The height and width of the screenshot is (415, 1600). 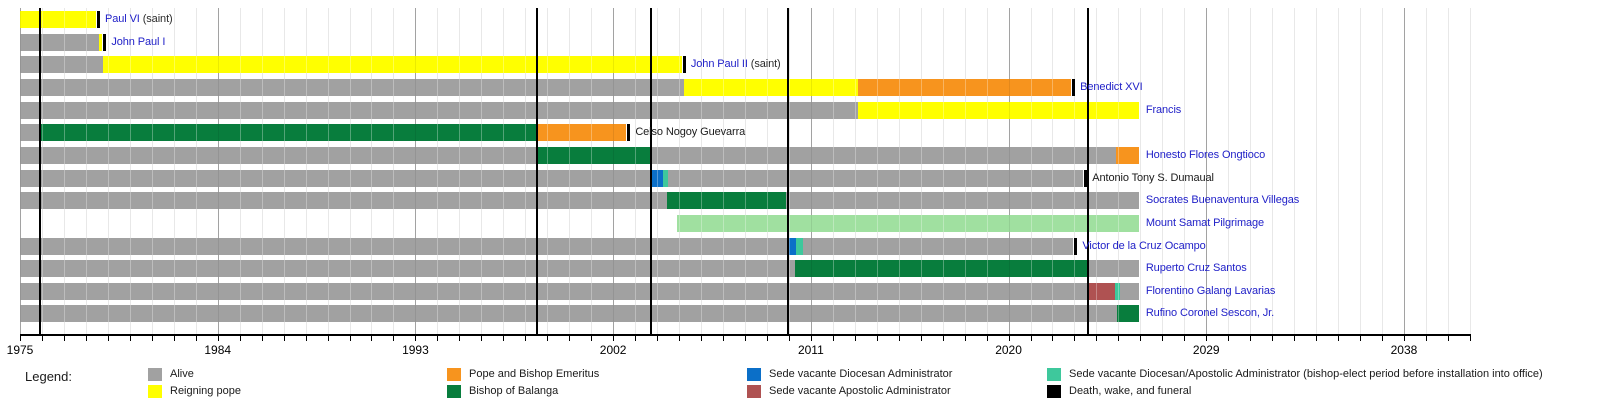 I want to click on row-label: John Paul I, so click(x=138, y=42).